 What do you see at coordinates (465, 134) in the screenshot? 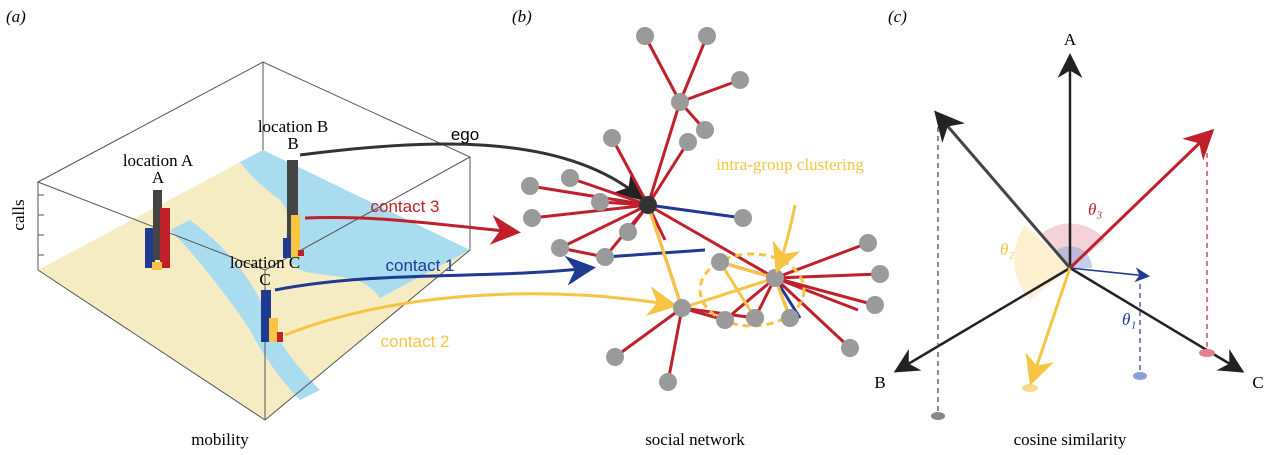
I see `arrow-label: ego` at bounding box center [465, 134].